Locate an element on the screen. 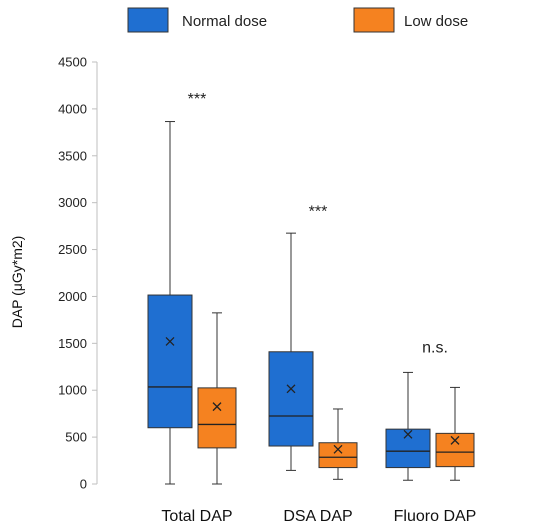 This screenshot has height=529, width=550. legend-item: Low dose is located at coordinates (410, 20).